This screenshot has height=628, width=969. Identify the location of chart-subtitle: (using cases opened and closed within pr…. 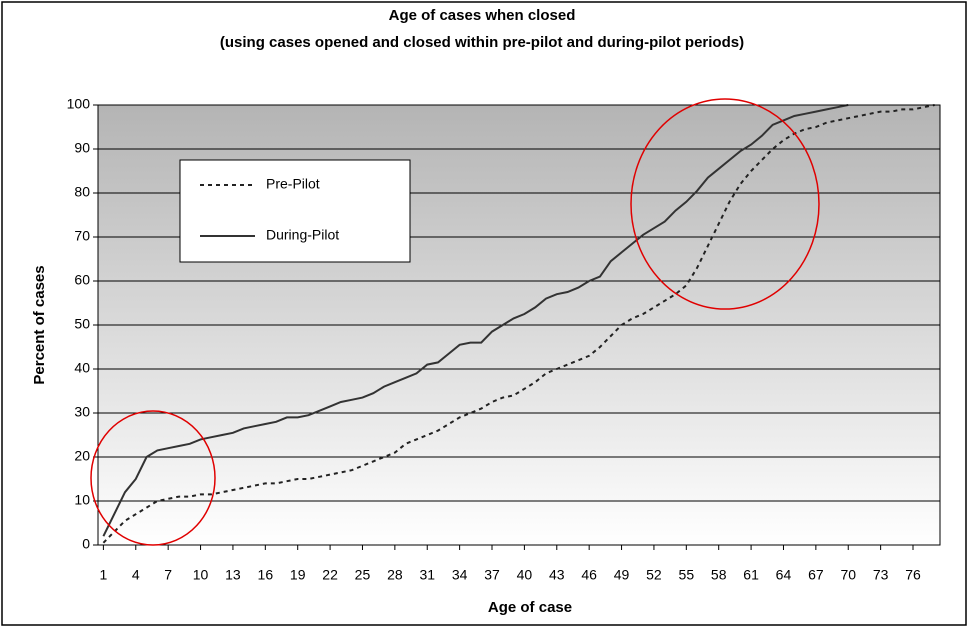
(482, 42).